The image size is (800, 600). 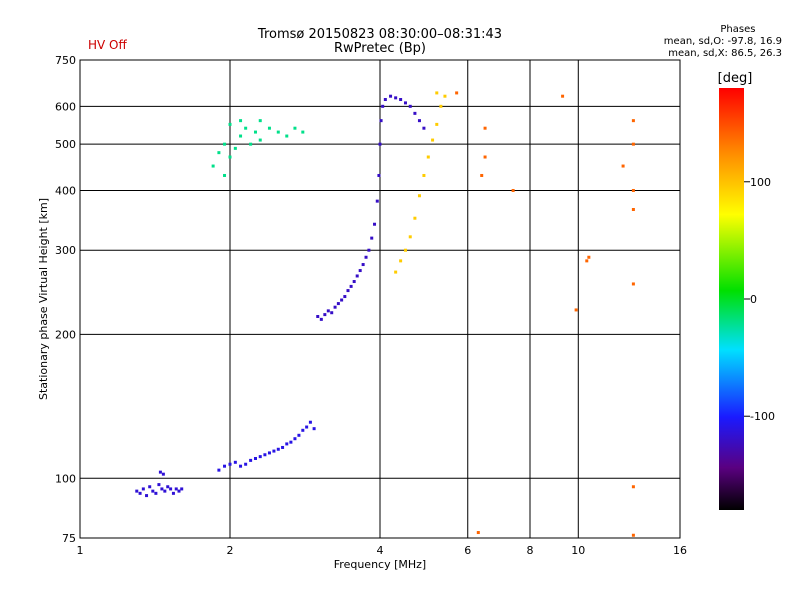 What do you see at coordinates (760, 182) in the screenshot?
I see `colorbar-tick-label: 100` at bounding box center [760, 182].